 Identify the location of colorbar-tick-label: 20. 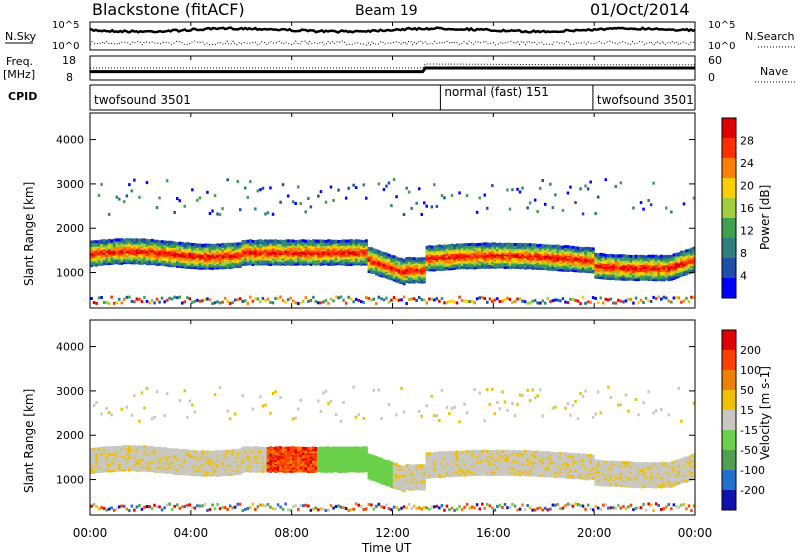
(747, 186).